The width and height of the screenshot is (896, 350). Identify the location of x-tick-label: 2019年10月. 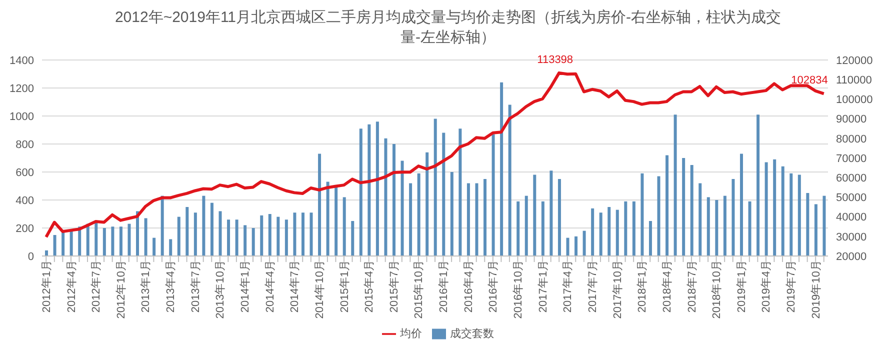
(816, 289).